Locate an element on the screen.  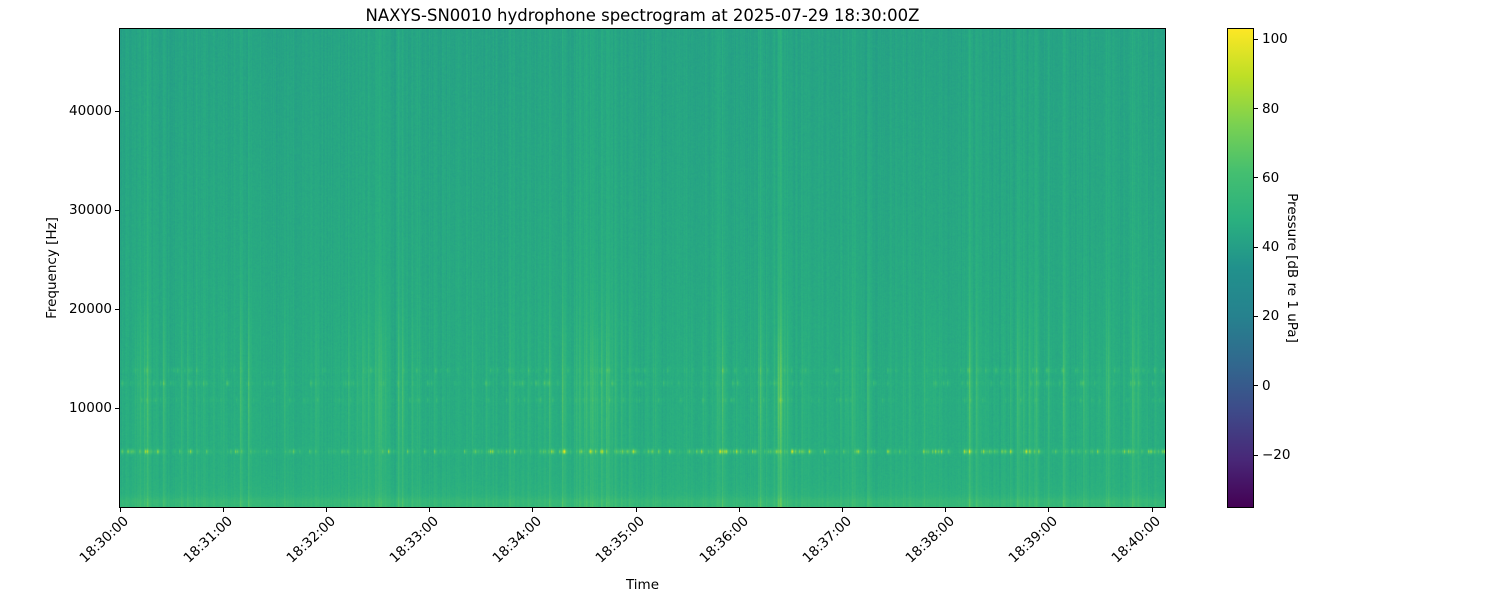
colorbar-tick-label: −20 is located at coordinates (1276, 455).